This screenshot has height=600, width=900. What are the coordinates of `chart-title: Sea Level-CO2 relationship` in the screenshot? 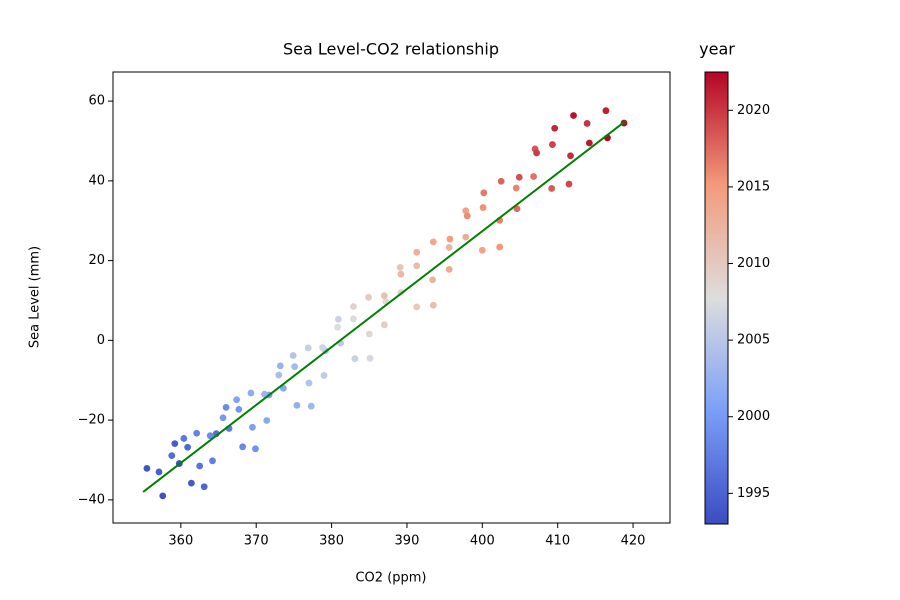 It's located at (391, 49).